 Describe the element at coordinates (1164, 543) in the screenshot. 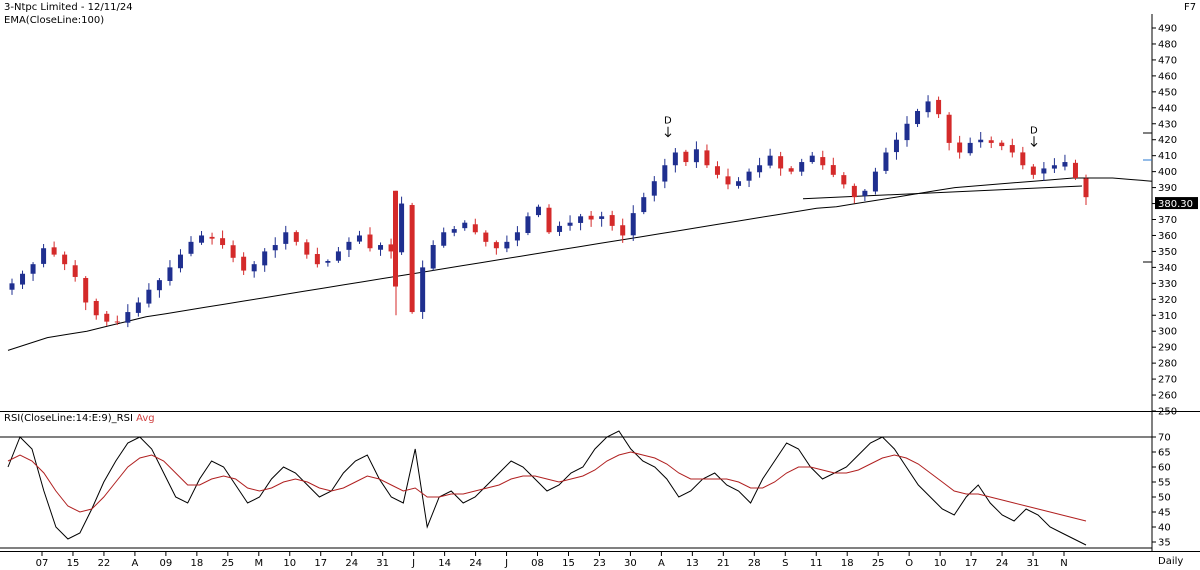

I see `rsi-tick-label: 35` at that location.